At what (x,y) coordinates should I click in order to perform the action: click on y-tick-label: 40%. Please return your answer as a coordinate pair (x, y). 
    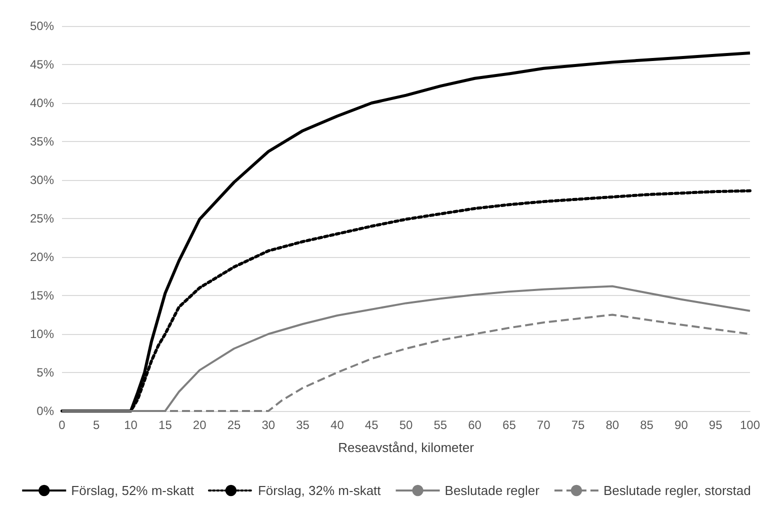
    Looking at the image, I should click on (42, 103).